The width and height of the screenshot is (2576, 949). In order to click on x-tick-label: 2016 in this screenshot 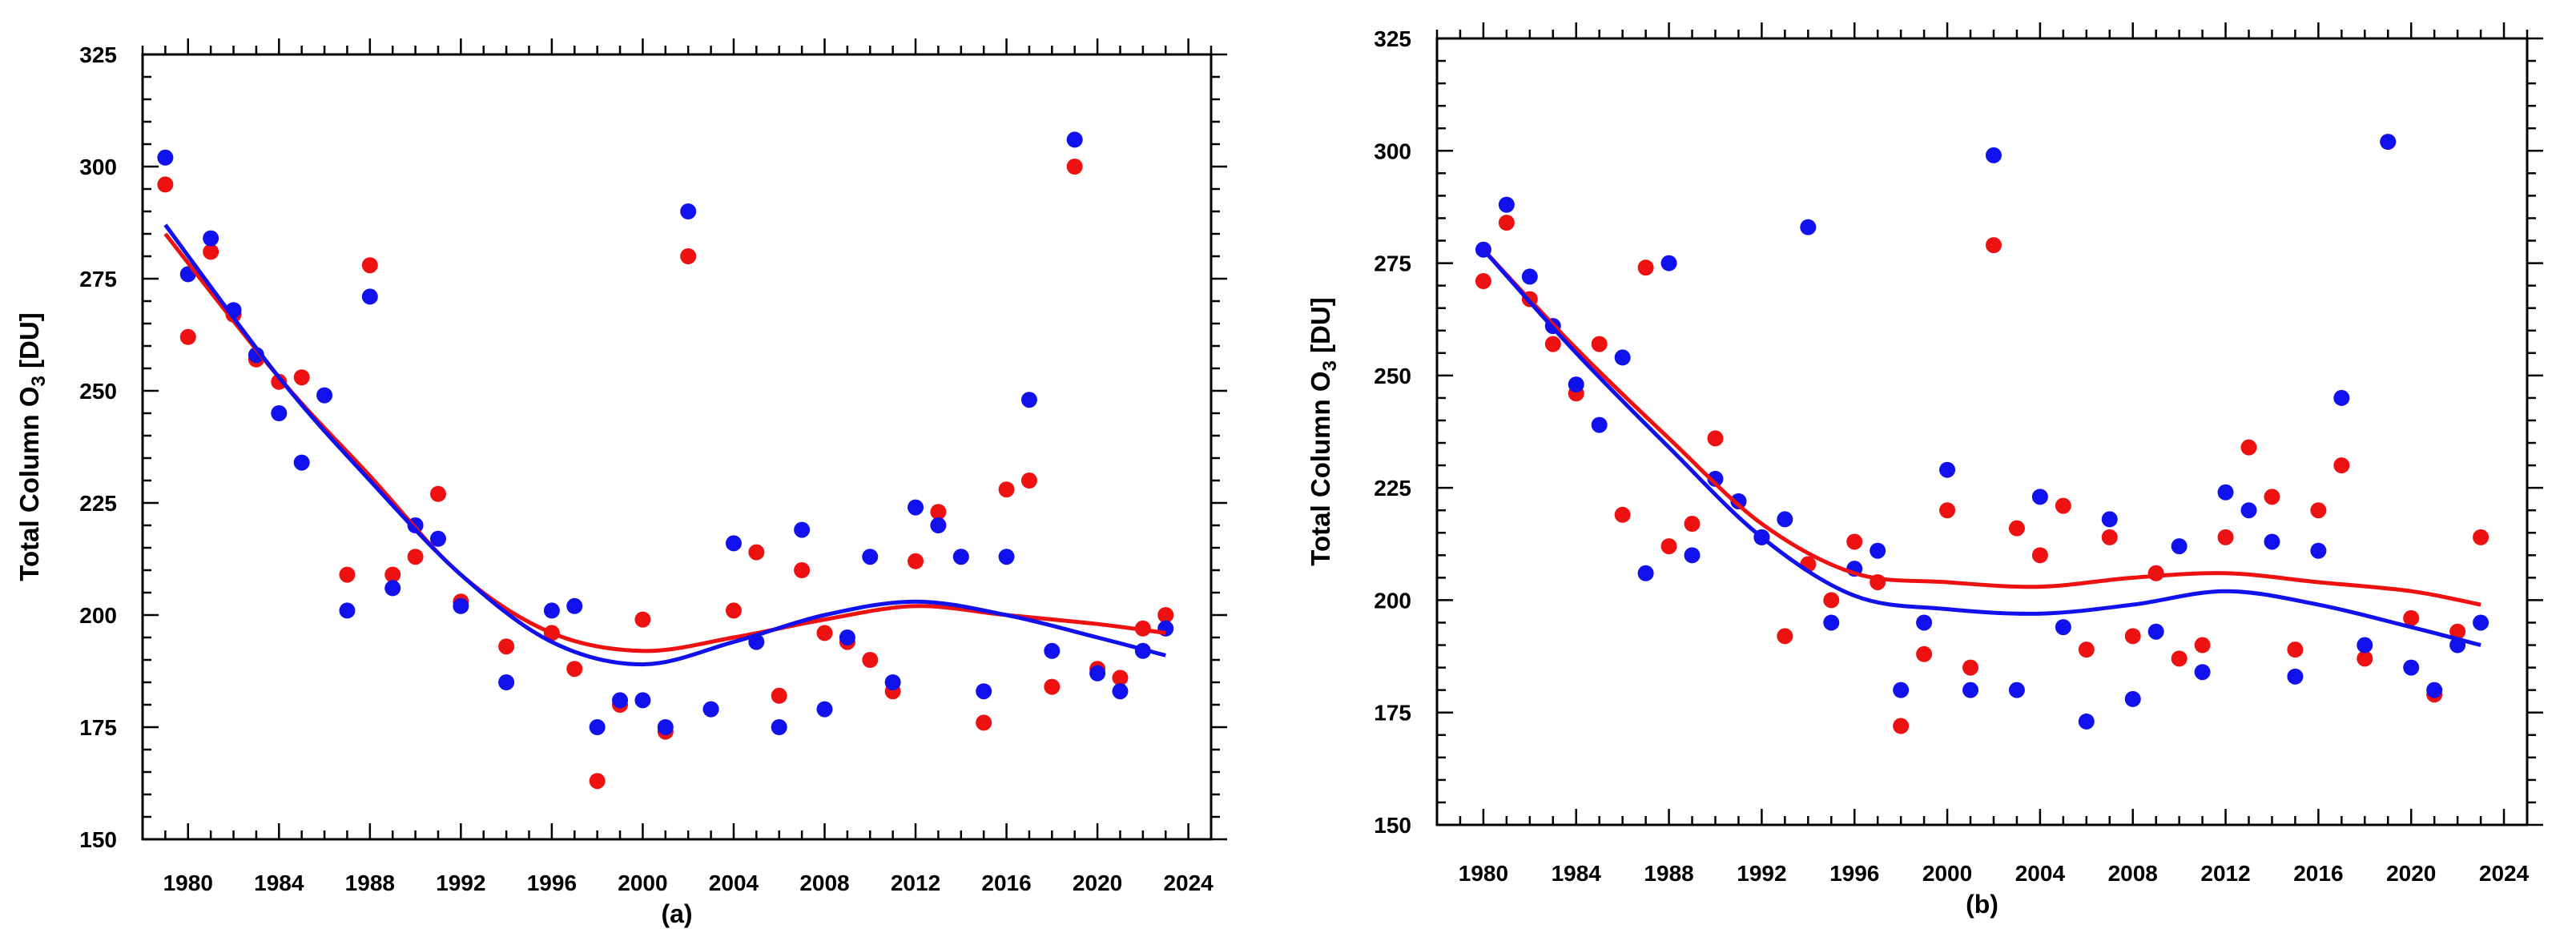, I will do `click(1006, 883)`.